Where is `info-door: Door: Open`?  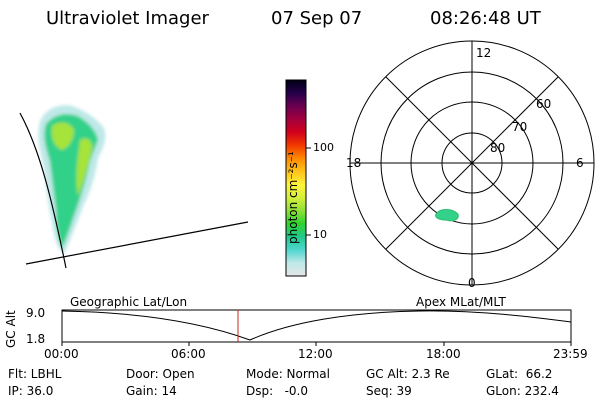
info-door: Door: Open is located at coordinates (160, 374).